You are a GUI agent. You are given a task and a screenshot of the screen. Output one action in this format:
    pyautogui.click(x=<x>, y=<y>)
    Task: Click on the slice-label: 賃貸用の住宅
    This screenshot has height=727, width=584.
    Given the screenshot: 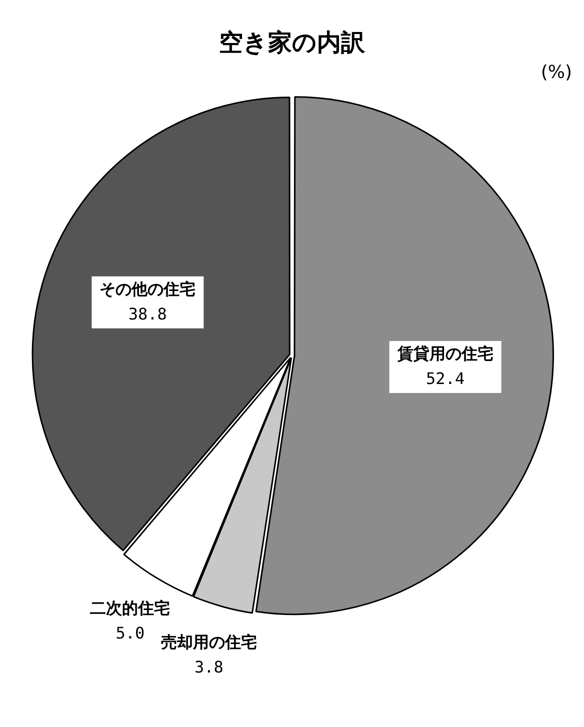 What is the action you would take?
    pyautogui.click(x=445, y=354)
    